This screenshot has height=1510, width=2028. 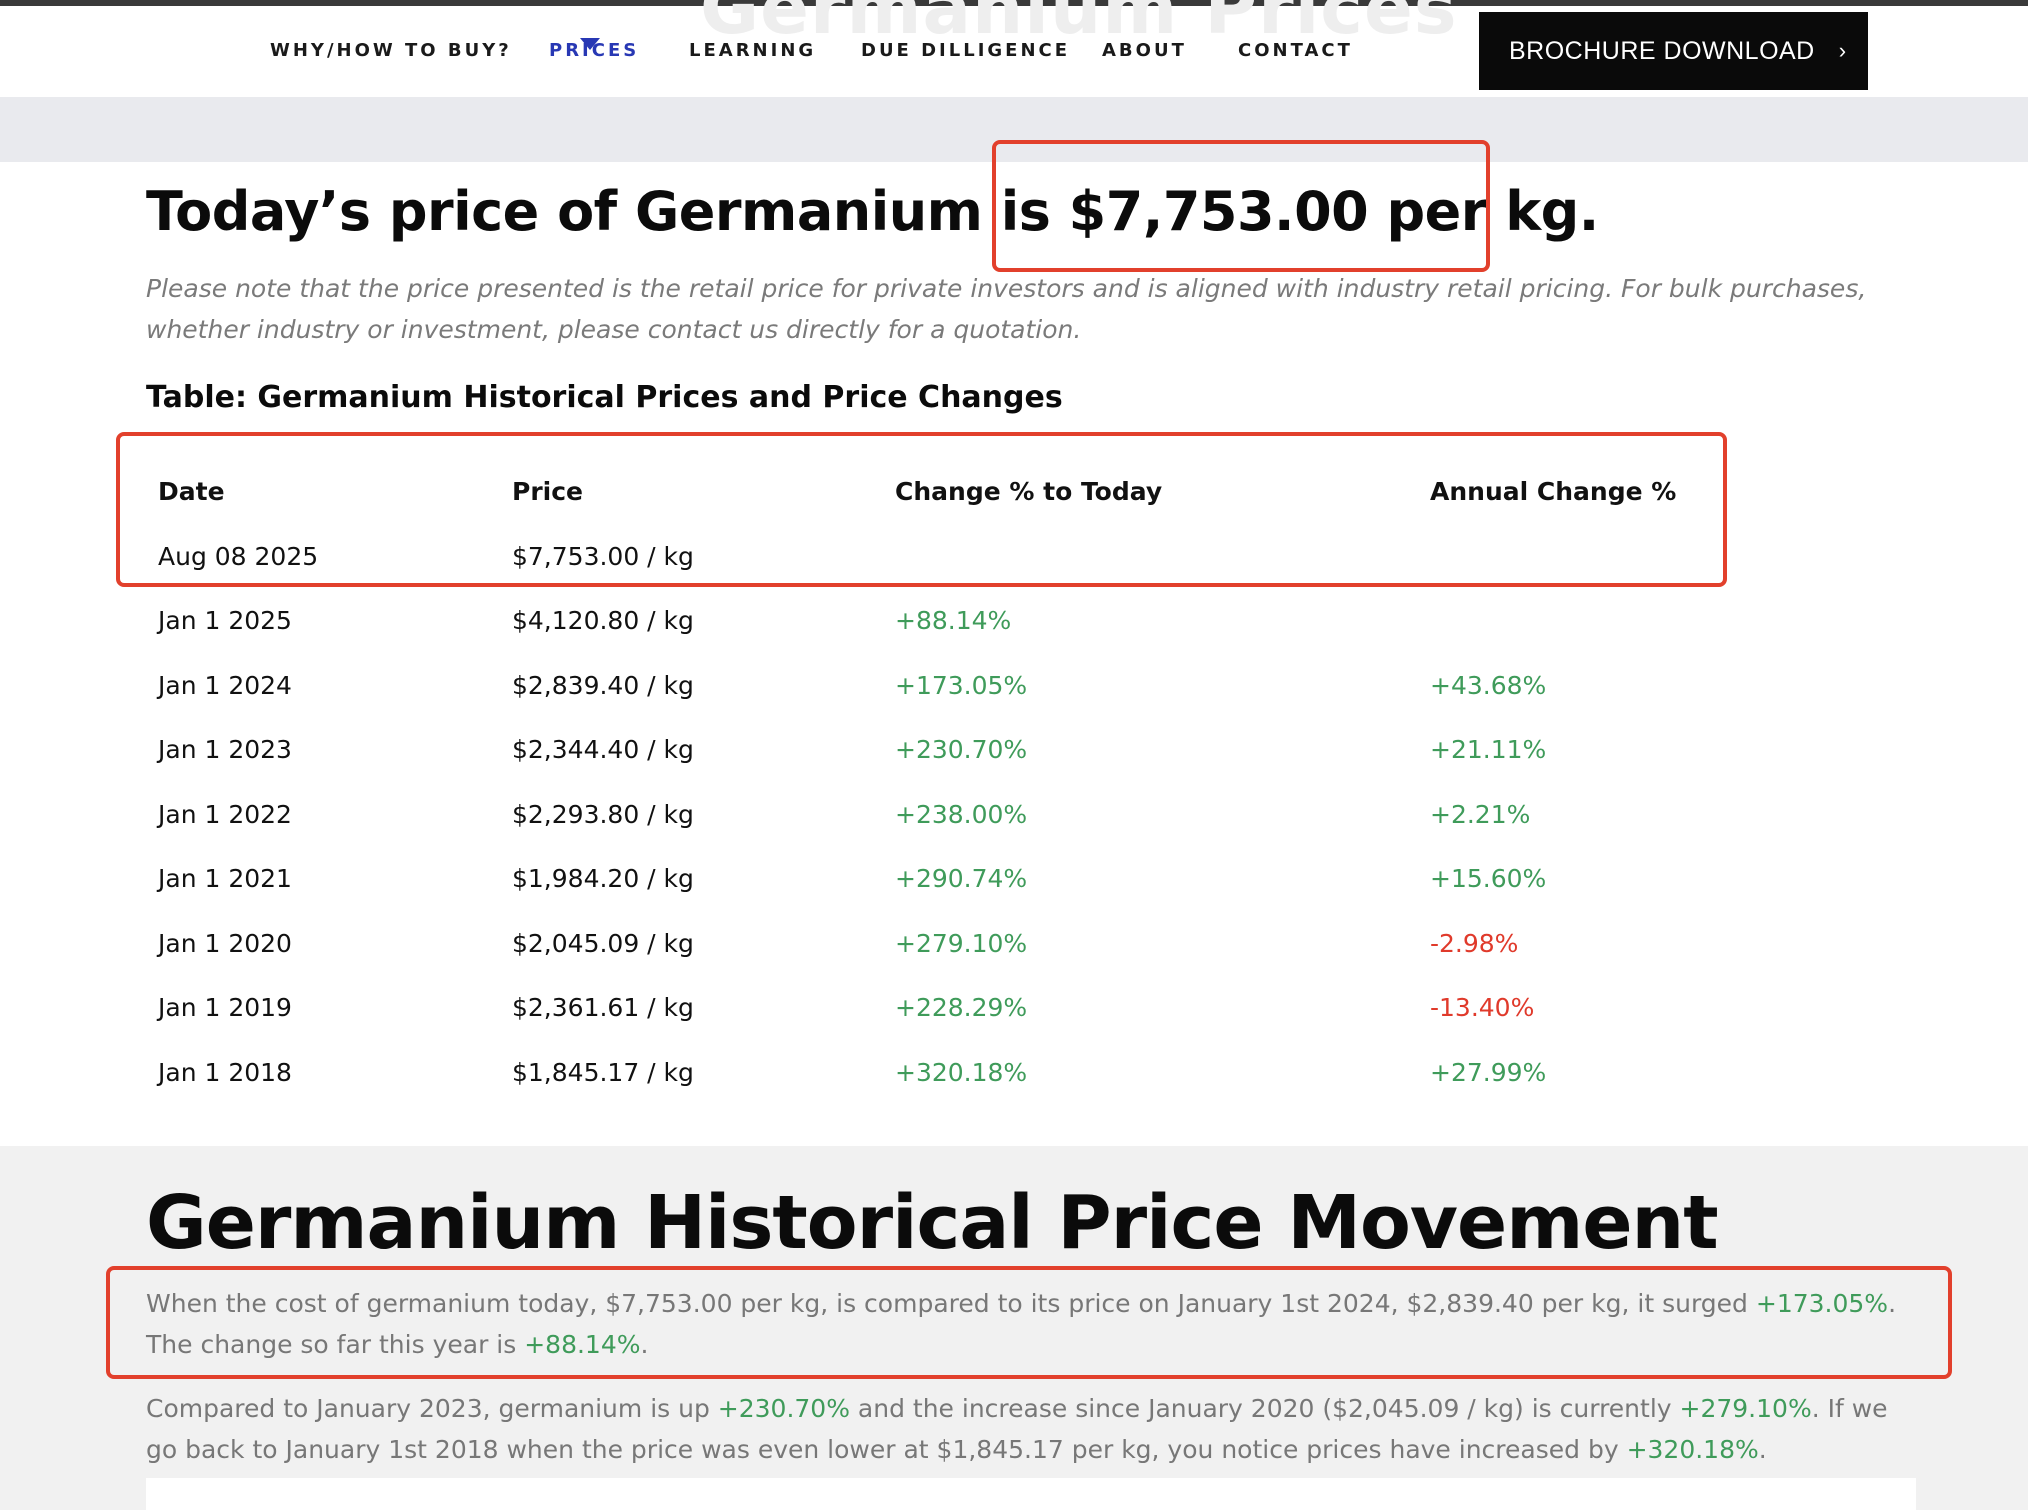 What do you see at coordinates (603, 943) in the screenshot?
I see `price-cell: $2,045.09 / kg` at bounding box center [603, 943].